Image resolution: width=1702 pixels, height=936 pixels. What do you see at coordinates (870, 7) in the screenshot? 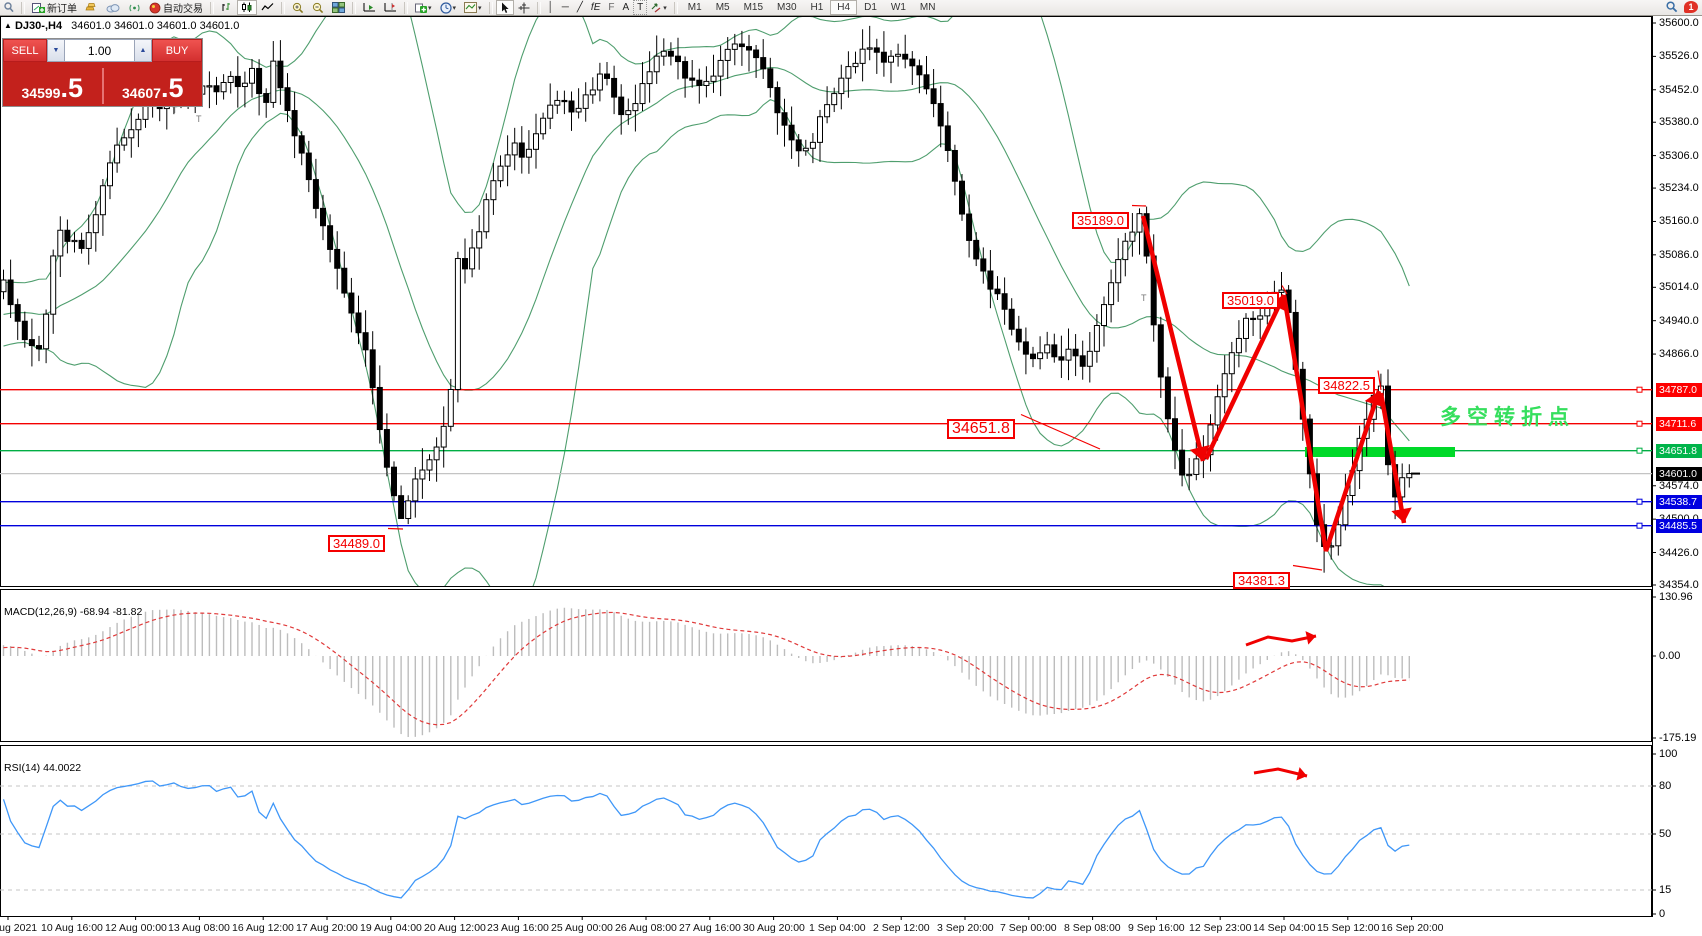
I see `timeframe-d1: D1` at bounding box center [870, 7].